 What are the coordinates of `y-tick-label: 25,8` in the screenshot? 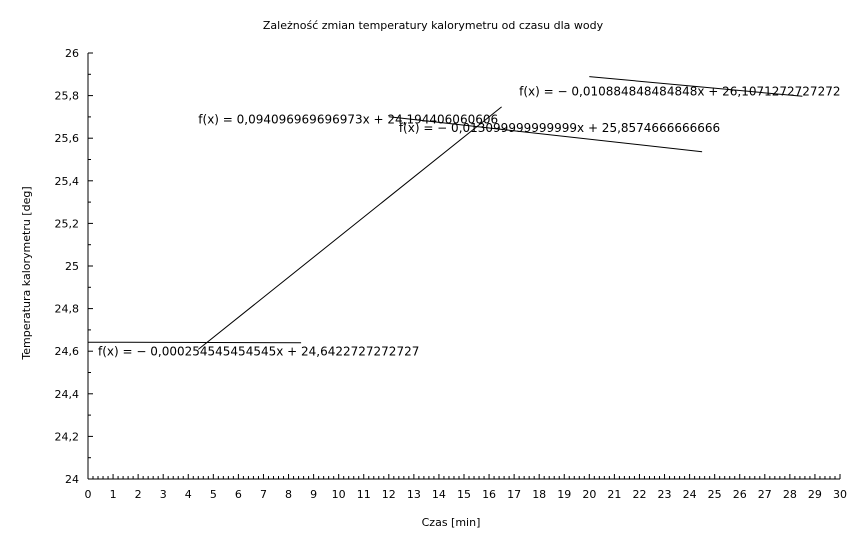 It's located at (67, 96).